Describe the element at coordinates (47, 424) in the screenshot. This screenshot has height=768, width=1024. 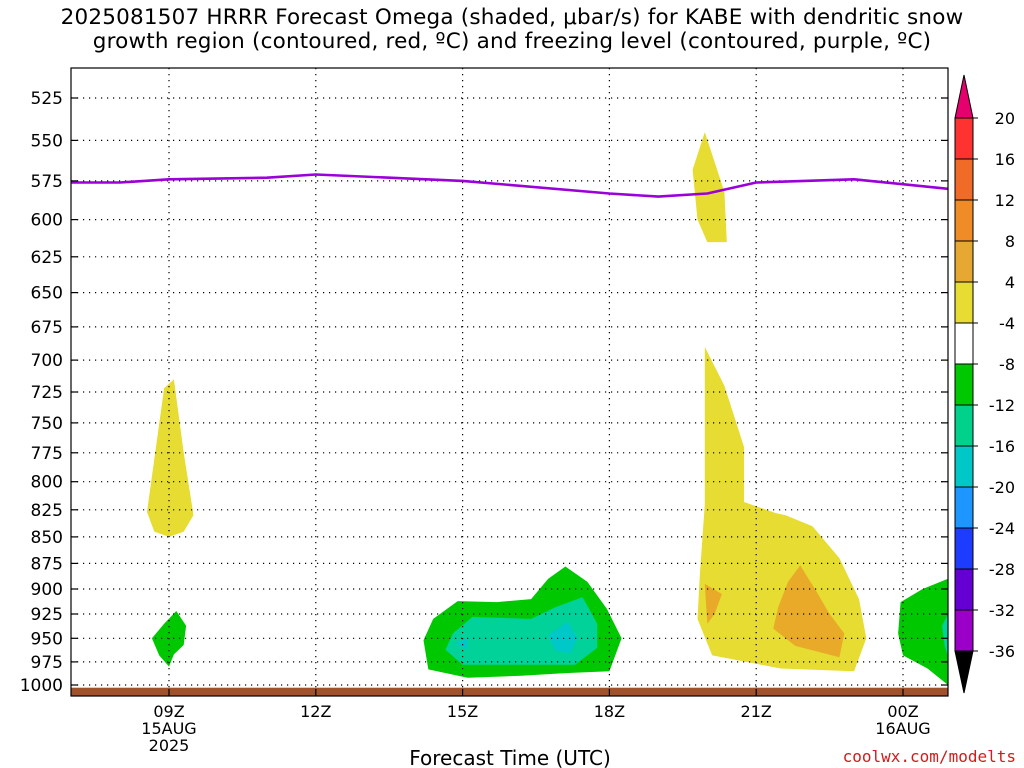
I see `y-tick-label-750: 750` at that location.